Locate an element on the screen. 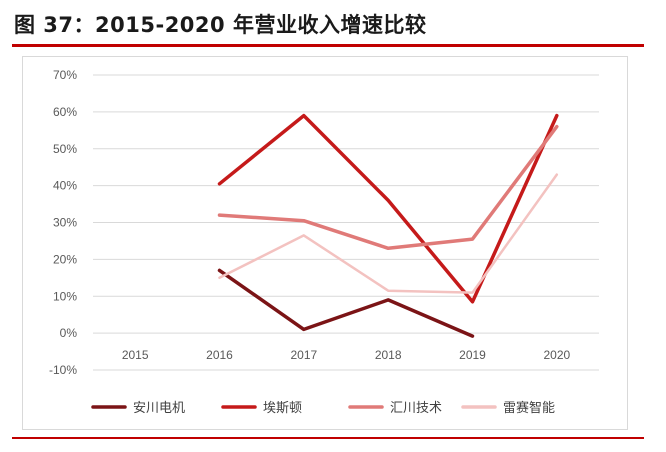  legend-label: 汇川技术 is located at coordinates (416, 408).